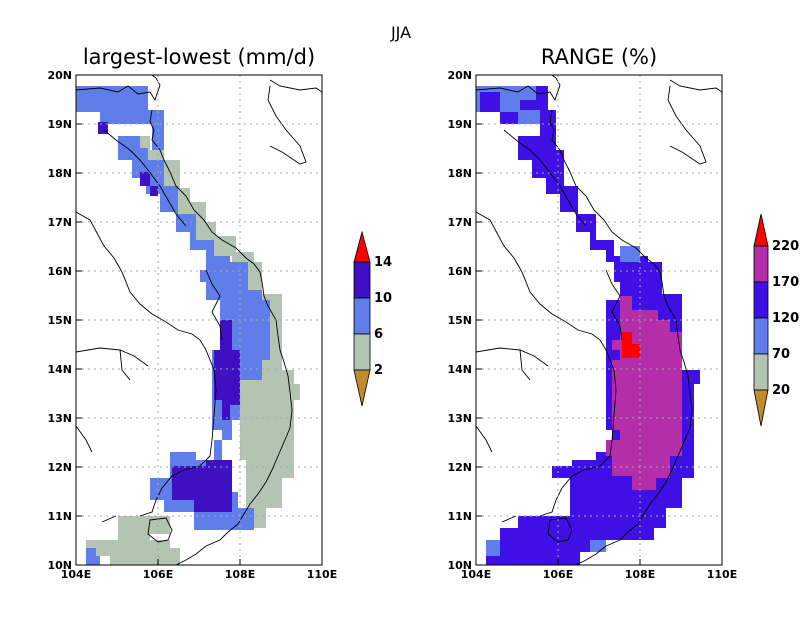 The height and width of the screenshot is (622, 800). I want to click on cells-c3-central, so click(227, 370).